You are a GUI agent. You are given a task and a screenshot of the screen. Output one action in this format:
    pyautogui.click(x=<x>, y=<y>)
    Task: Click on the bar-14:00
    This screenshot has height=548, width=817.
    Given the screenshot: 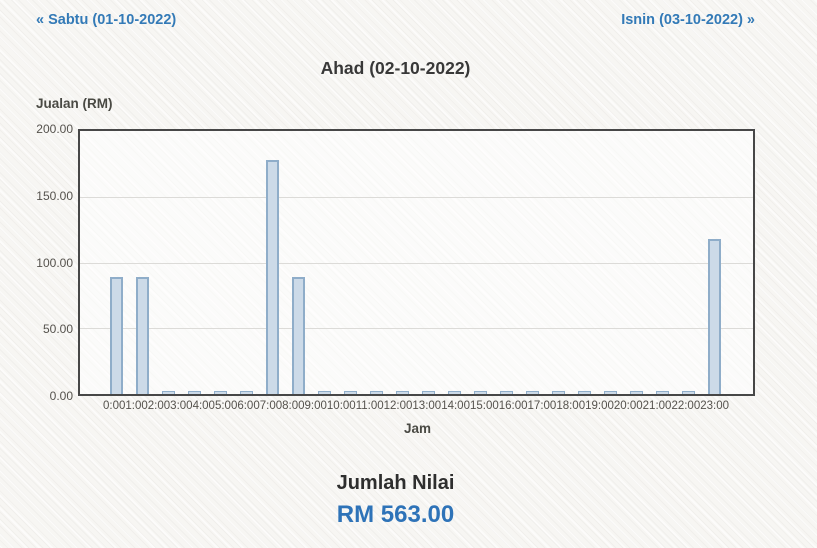 What is the action you would take?
    pyautogui.click(x=480, y=392)
    